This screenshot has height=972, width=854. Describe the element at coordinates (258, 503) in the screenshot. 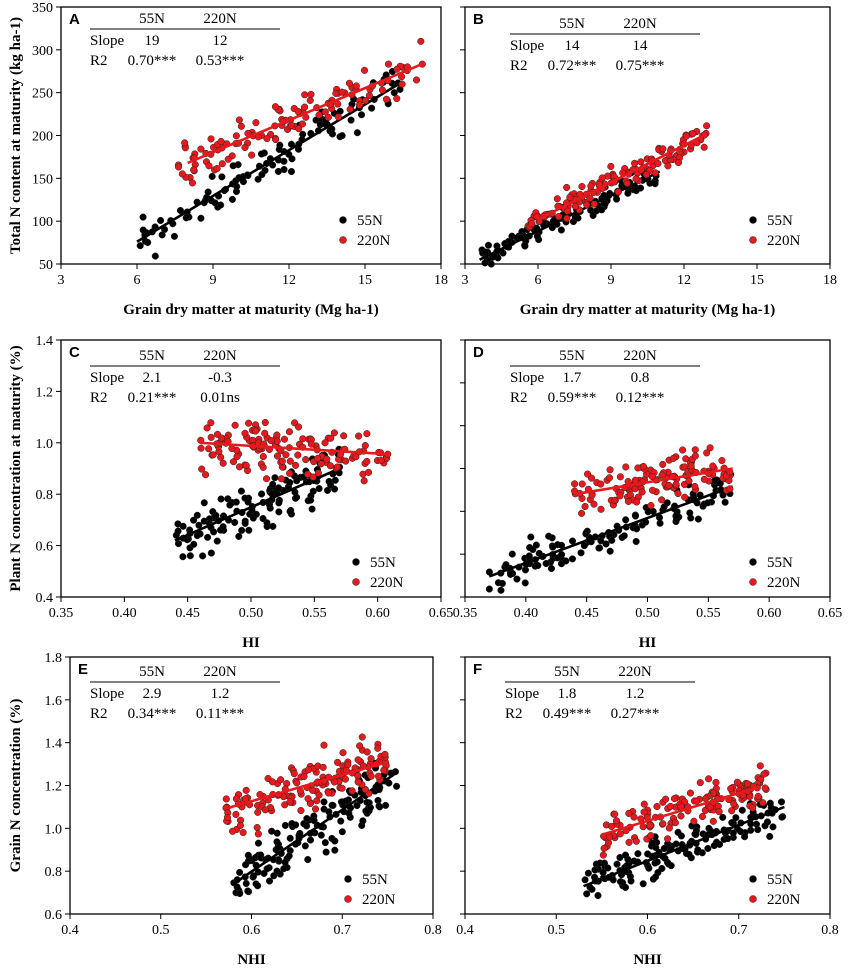

I see `series-55n` at that location.